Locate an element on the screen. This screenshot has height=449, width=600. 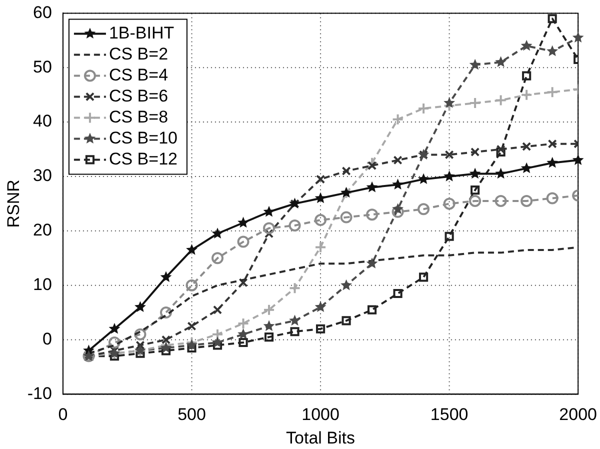
y-tick-label: 10 is located at coordinates (42, 284).